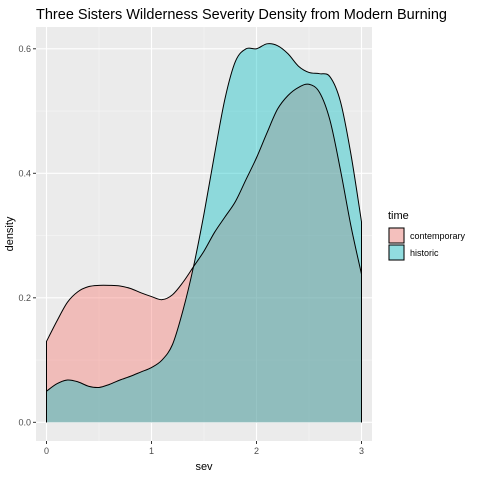 The height and width of the screenshot is (480, 480). What do you see at coordinates (204, 467) in the screenshot?
I see `x-axis-title: sev` at bounding box center [204, 467].